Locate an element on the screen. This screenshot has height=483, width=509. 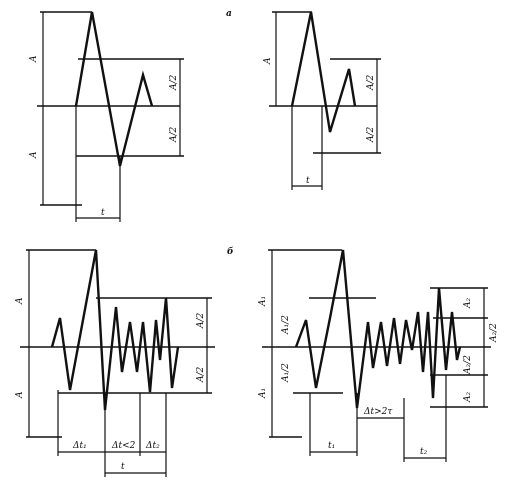
bottom-right-A2half-lower-label: A₂/2 is located at coordinates (468, 365).